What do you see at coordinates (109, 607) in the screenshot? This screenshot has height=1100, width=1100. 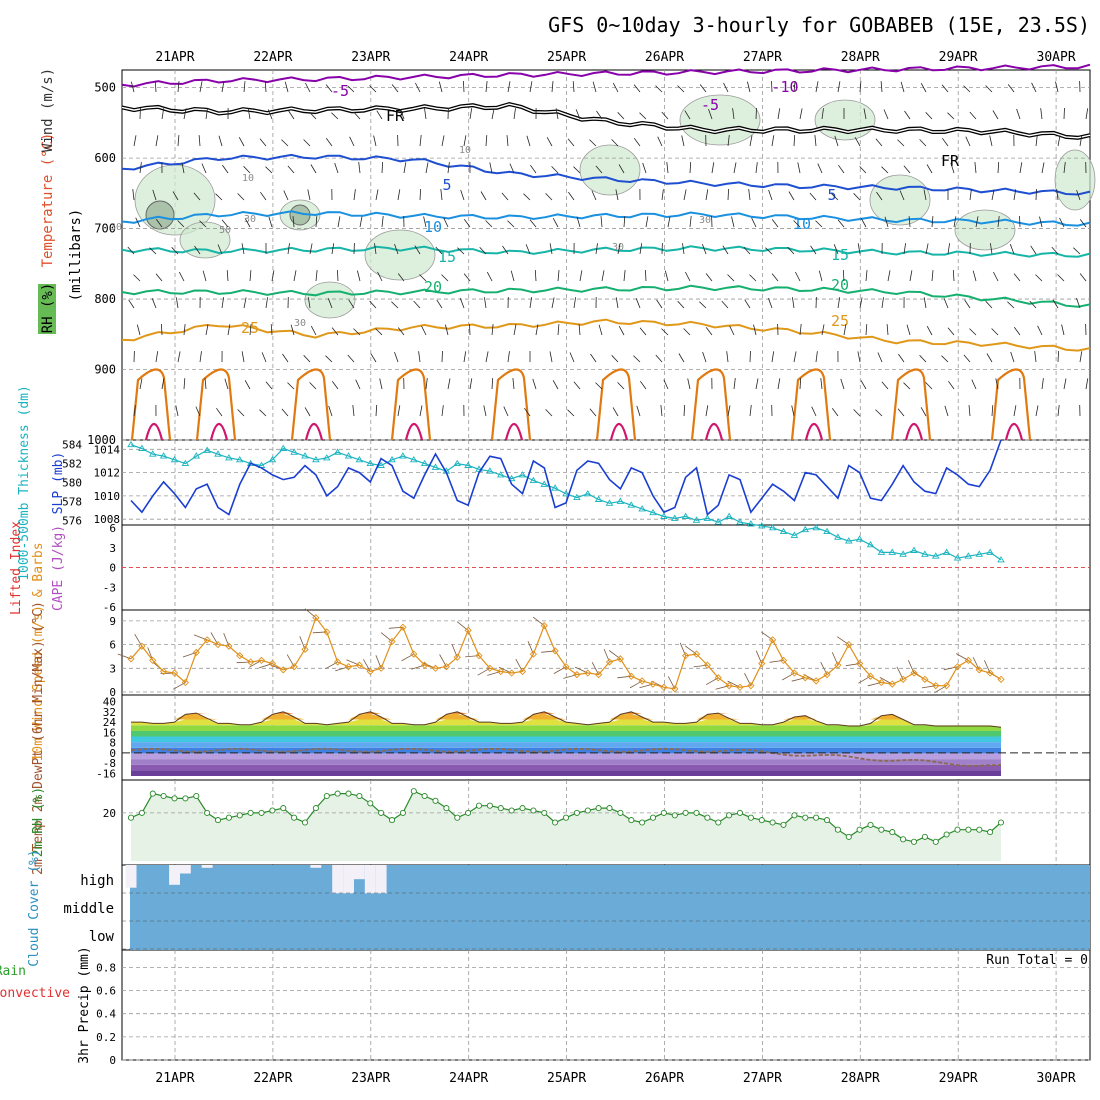 I see `li-tick-label: -6` at bounding box center [109, 607].